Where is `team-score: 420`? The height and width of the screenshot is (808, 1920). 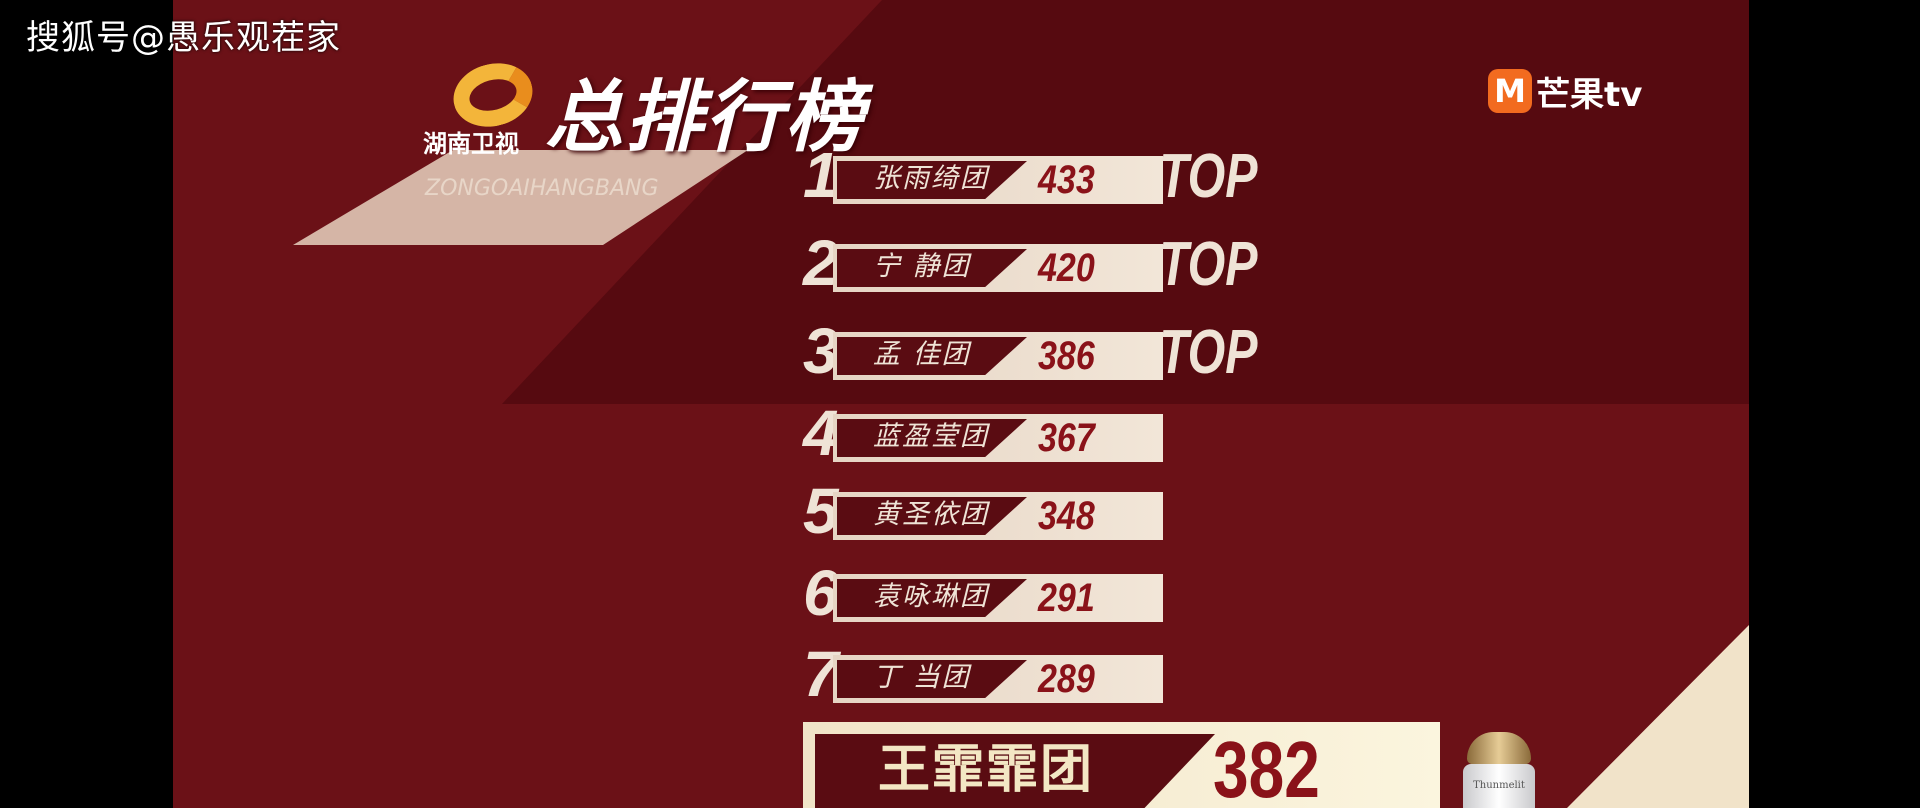 team-score: 420 is located at coordinates (1066, 268).